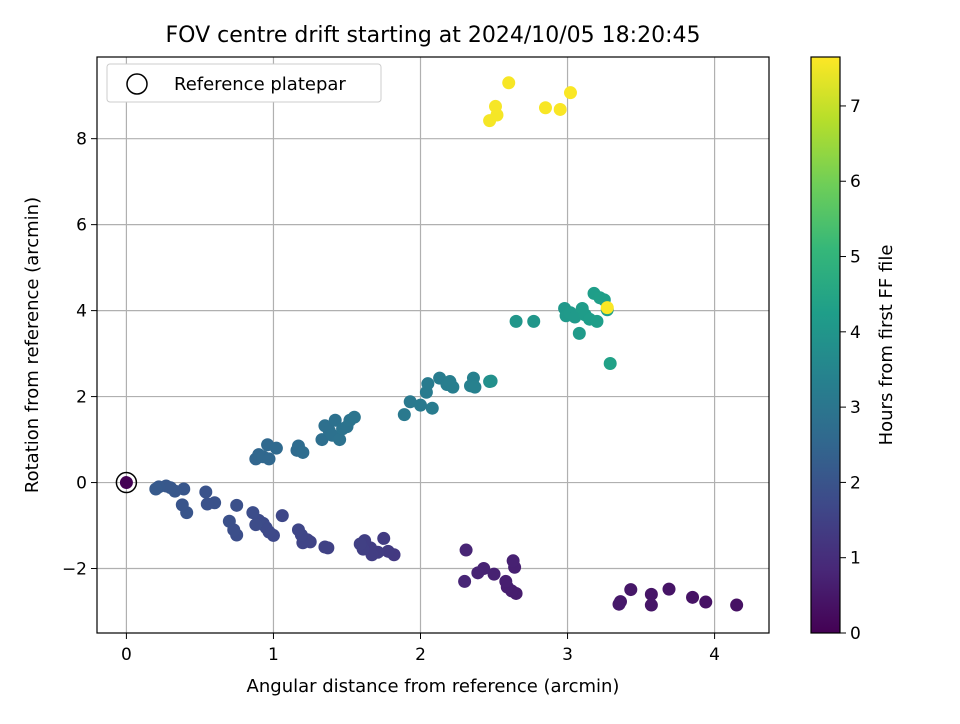 This screenshot has width=960, height=724. I want to click on y-tick-label: 2, so click(81, 398).